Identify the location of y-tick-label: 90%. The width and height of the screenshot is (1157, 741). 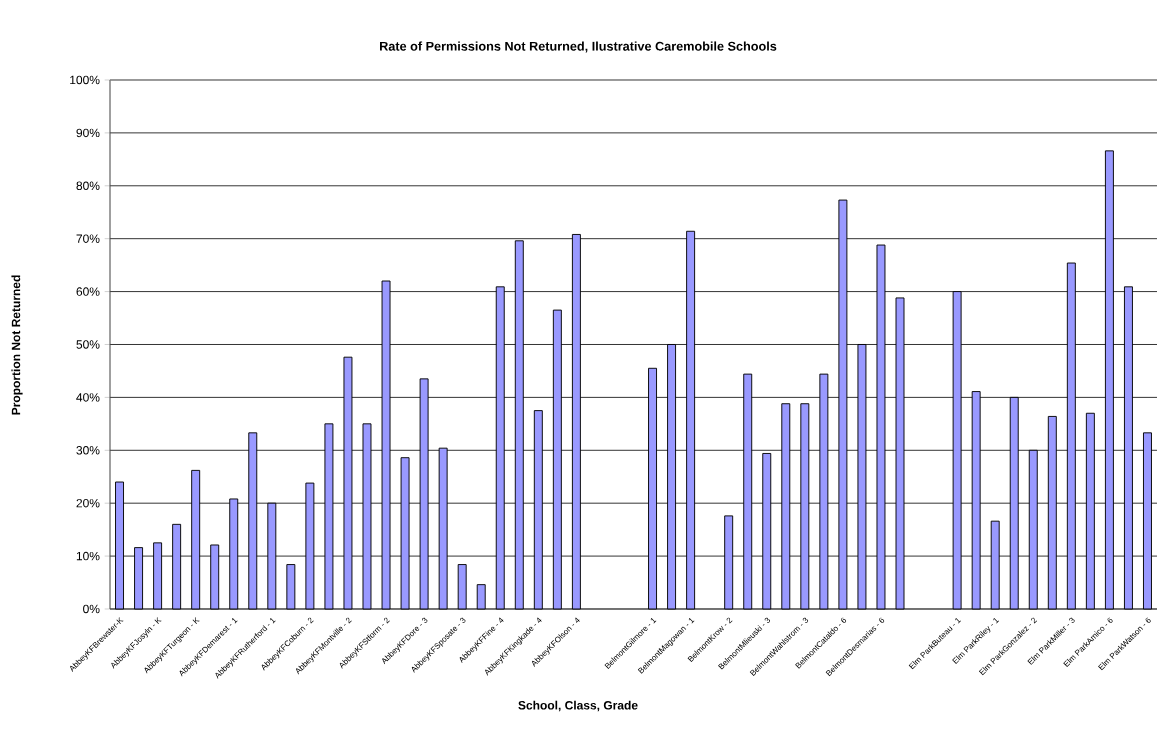
(88, 133).